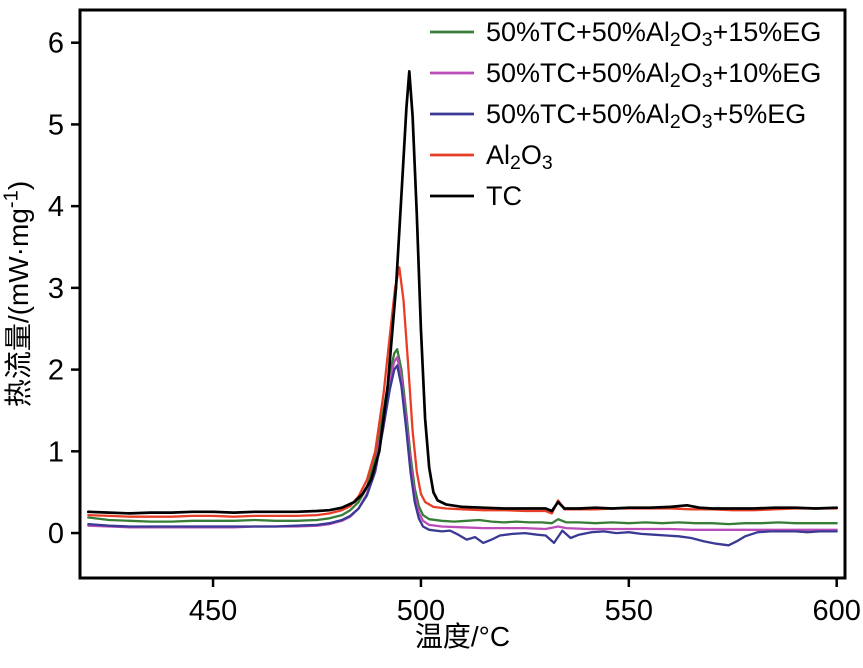 The image size is (863, 668). What do you see at coordinates (519, 157) in the screenshot?
I see `legend-label-al2o3: Al2O3` at bounding box center [519, 157].